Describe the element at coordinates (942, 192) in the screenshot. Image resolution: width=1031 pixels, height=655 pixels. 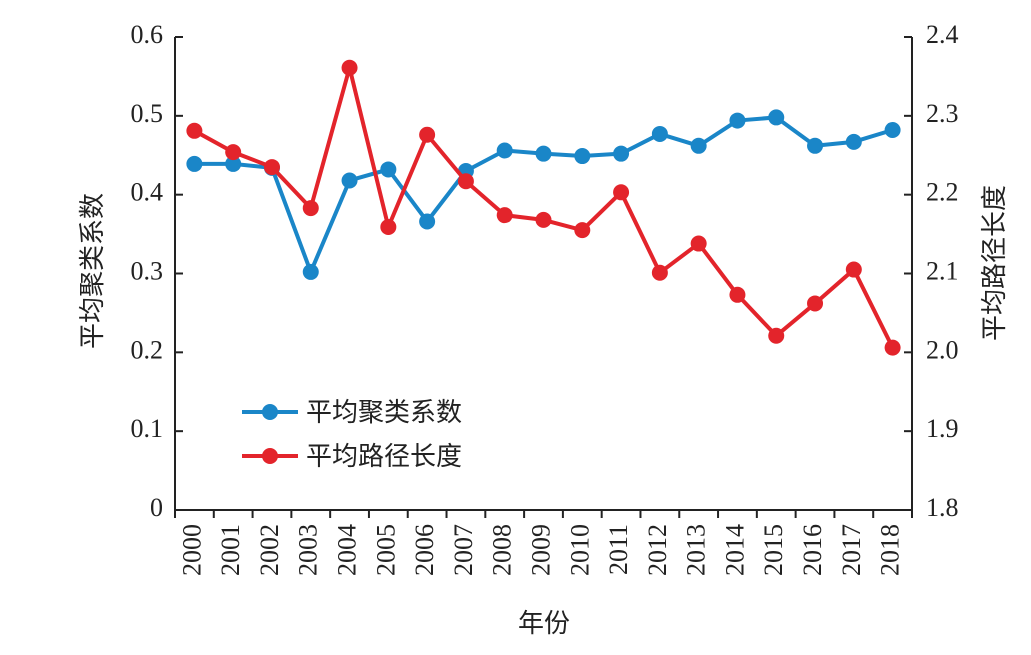
I see `right-tick-label: 2.2` at that location.